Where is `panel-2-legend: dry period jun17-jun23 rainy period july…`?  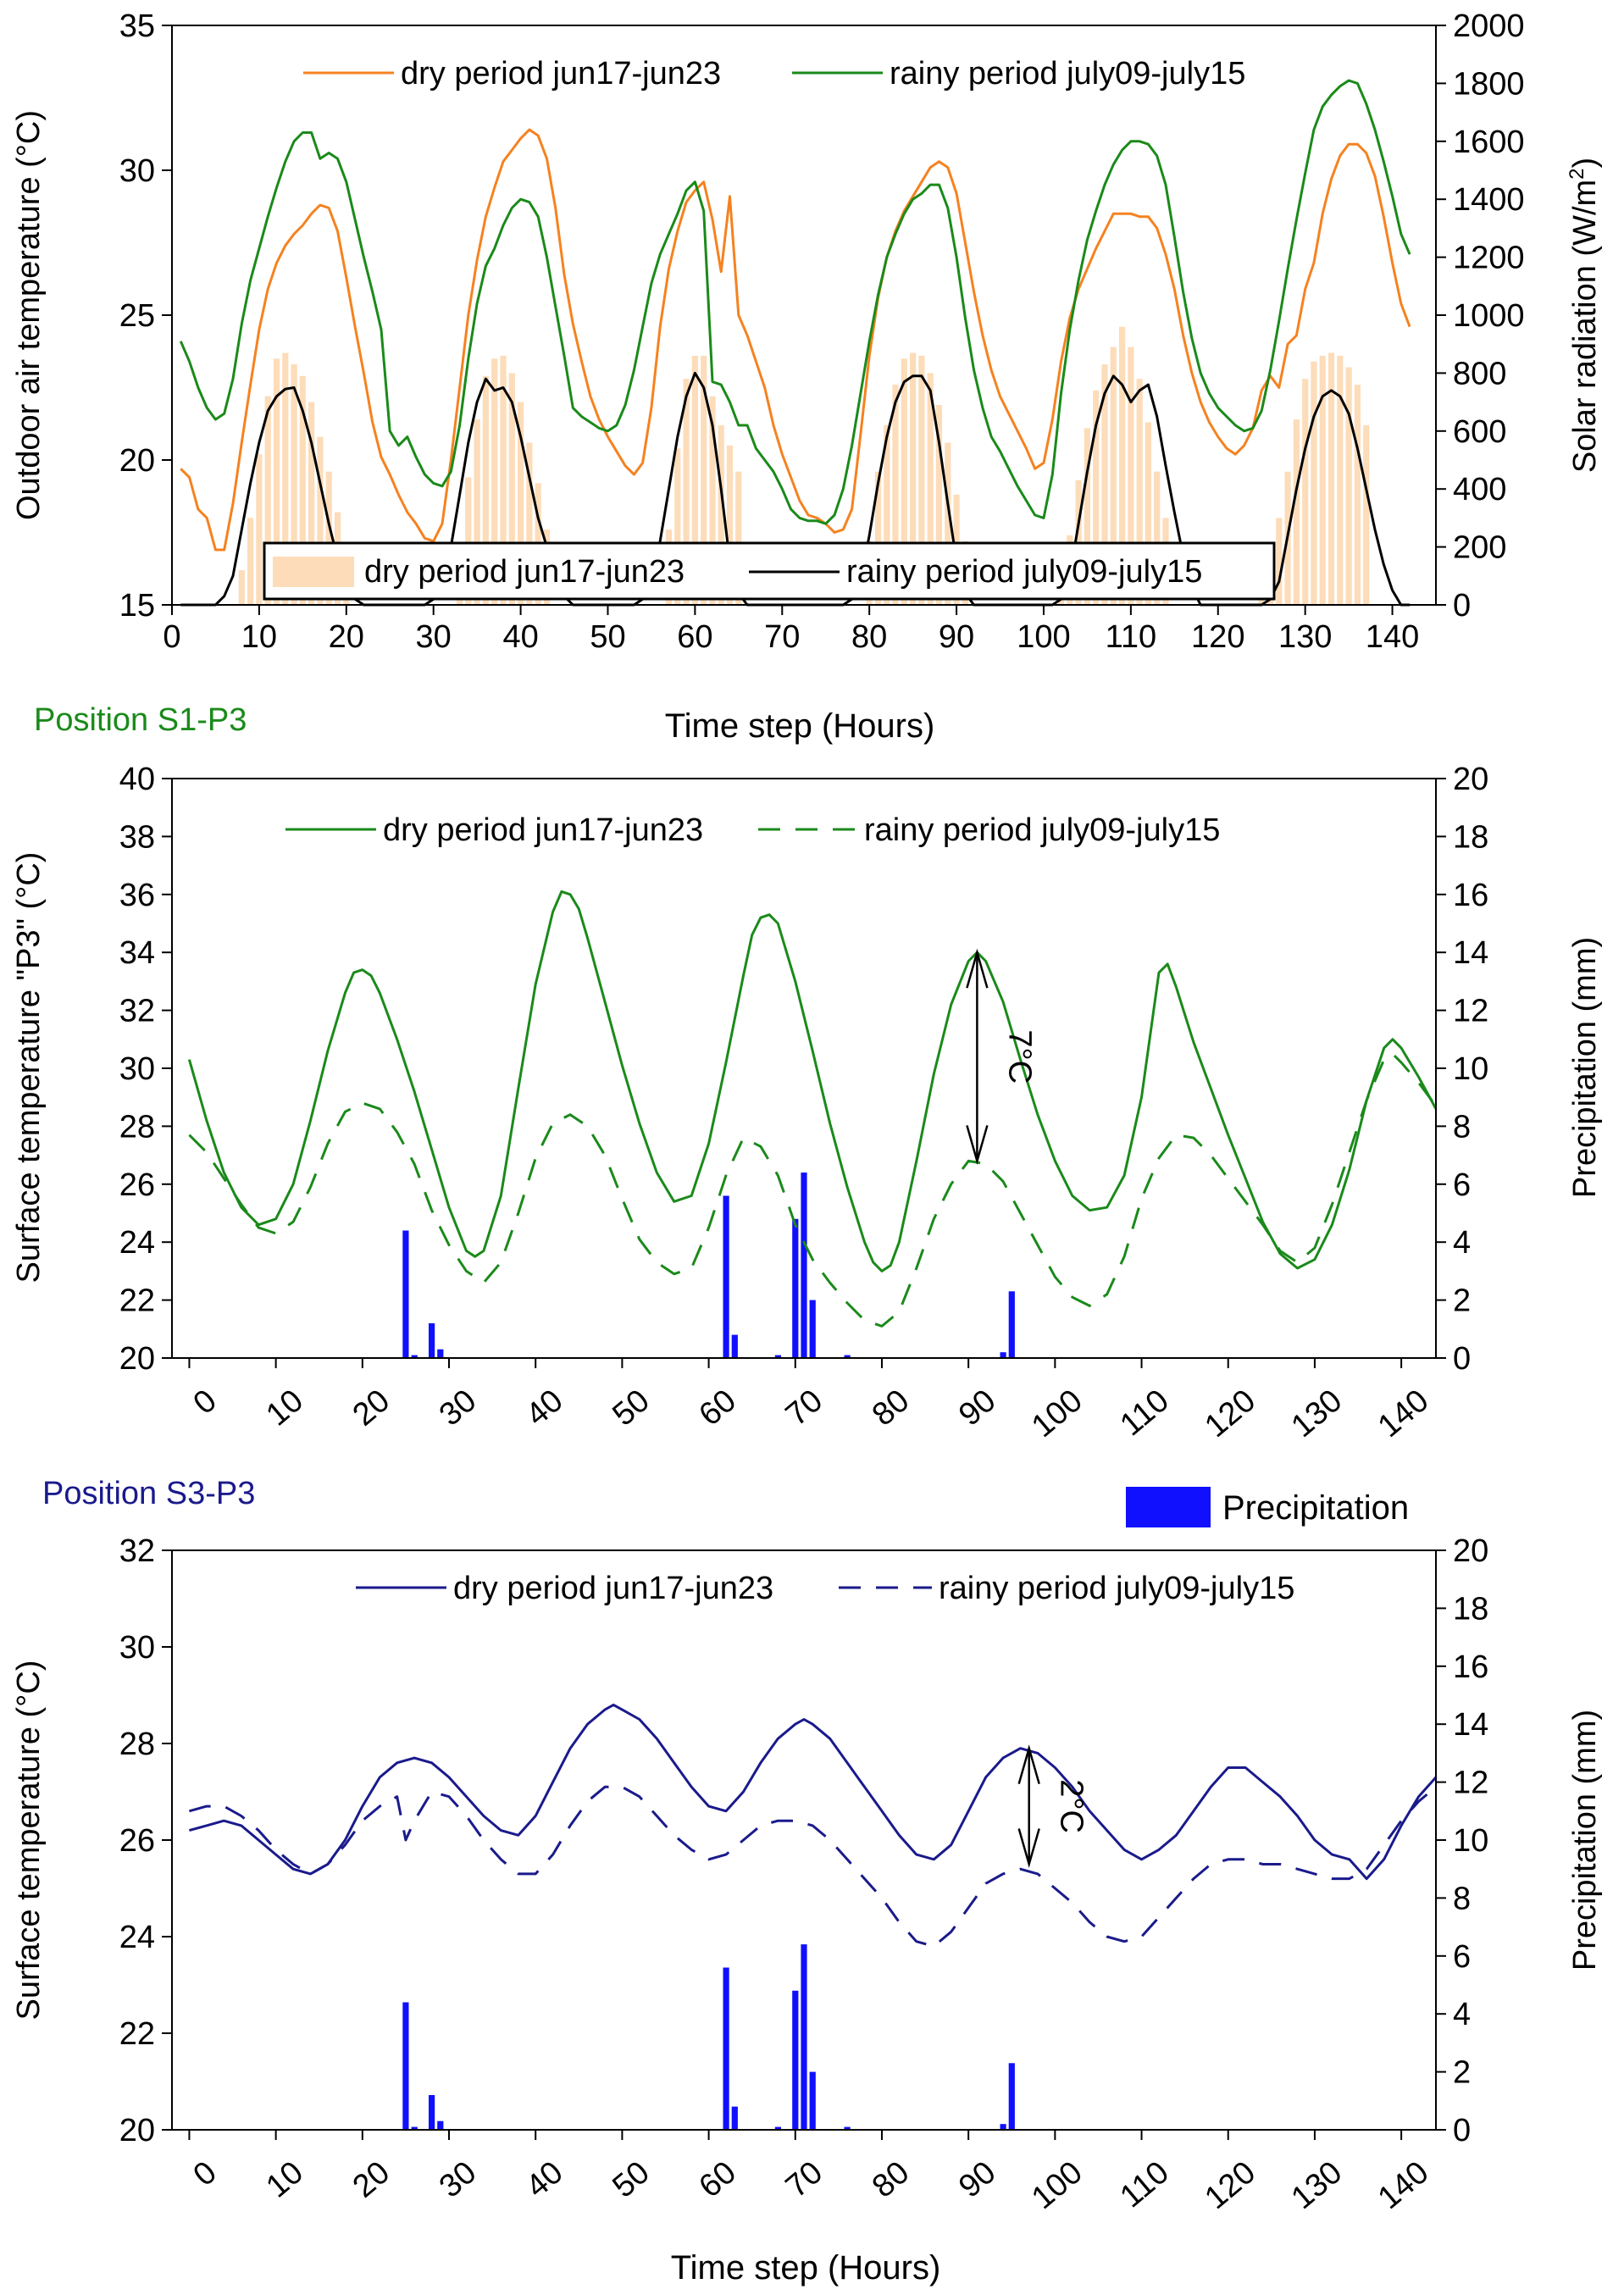
panel-2-legend: dry period jun17-jun23 rainy period july… is located at coordinates (753, 830).